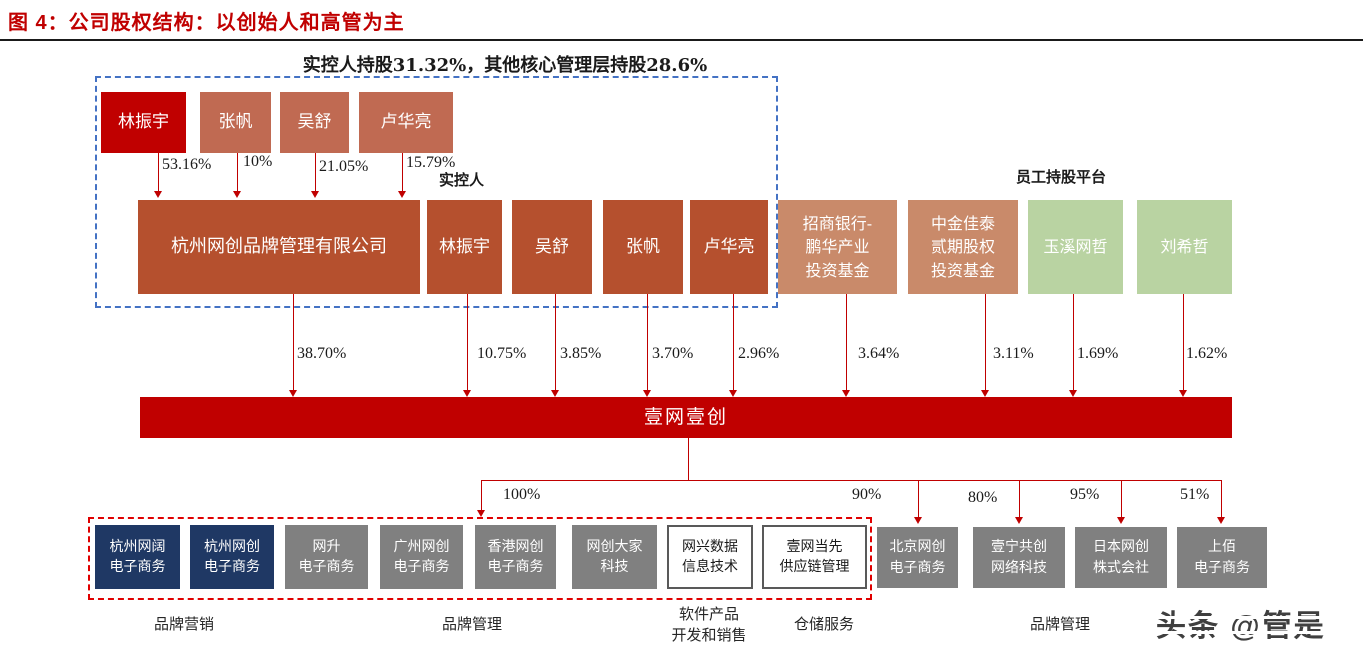  I want to click on shareholder-pct: 10.75%, so click(502, 353).